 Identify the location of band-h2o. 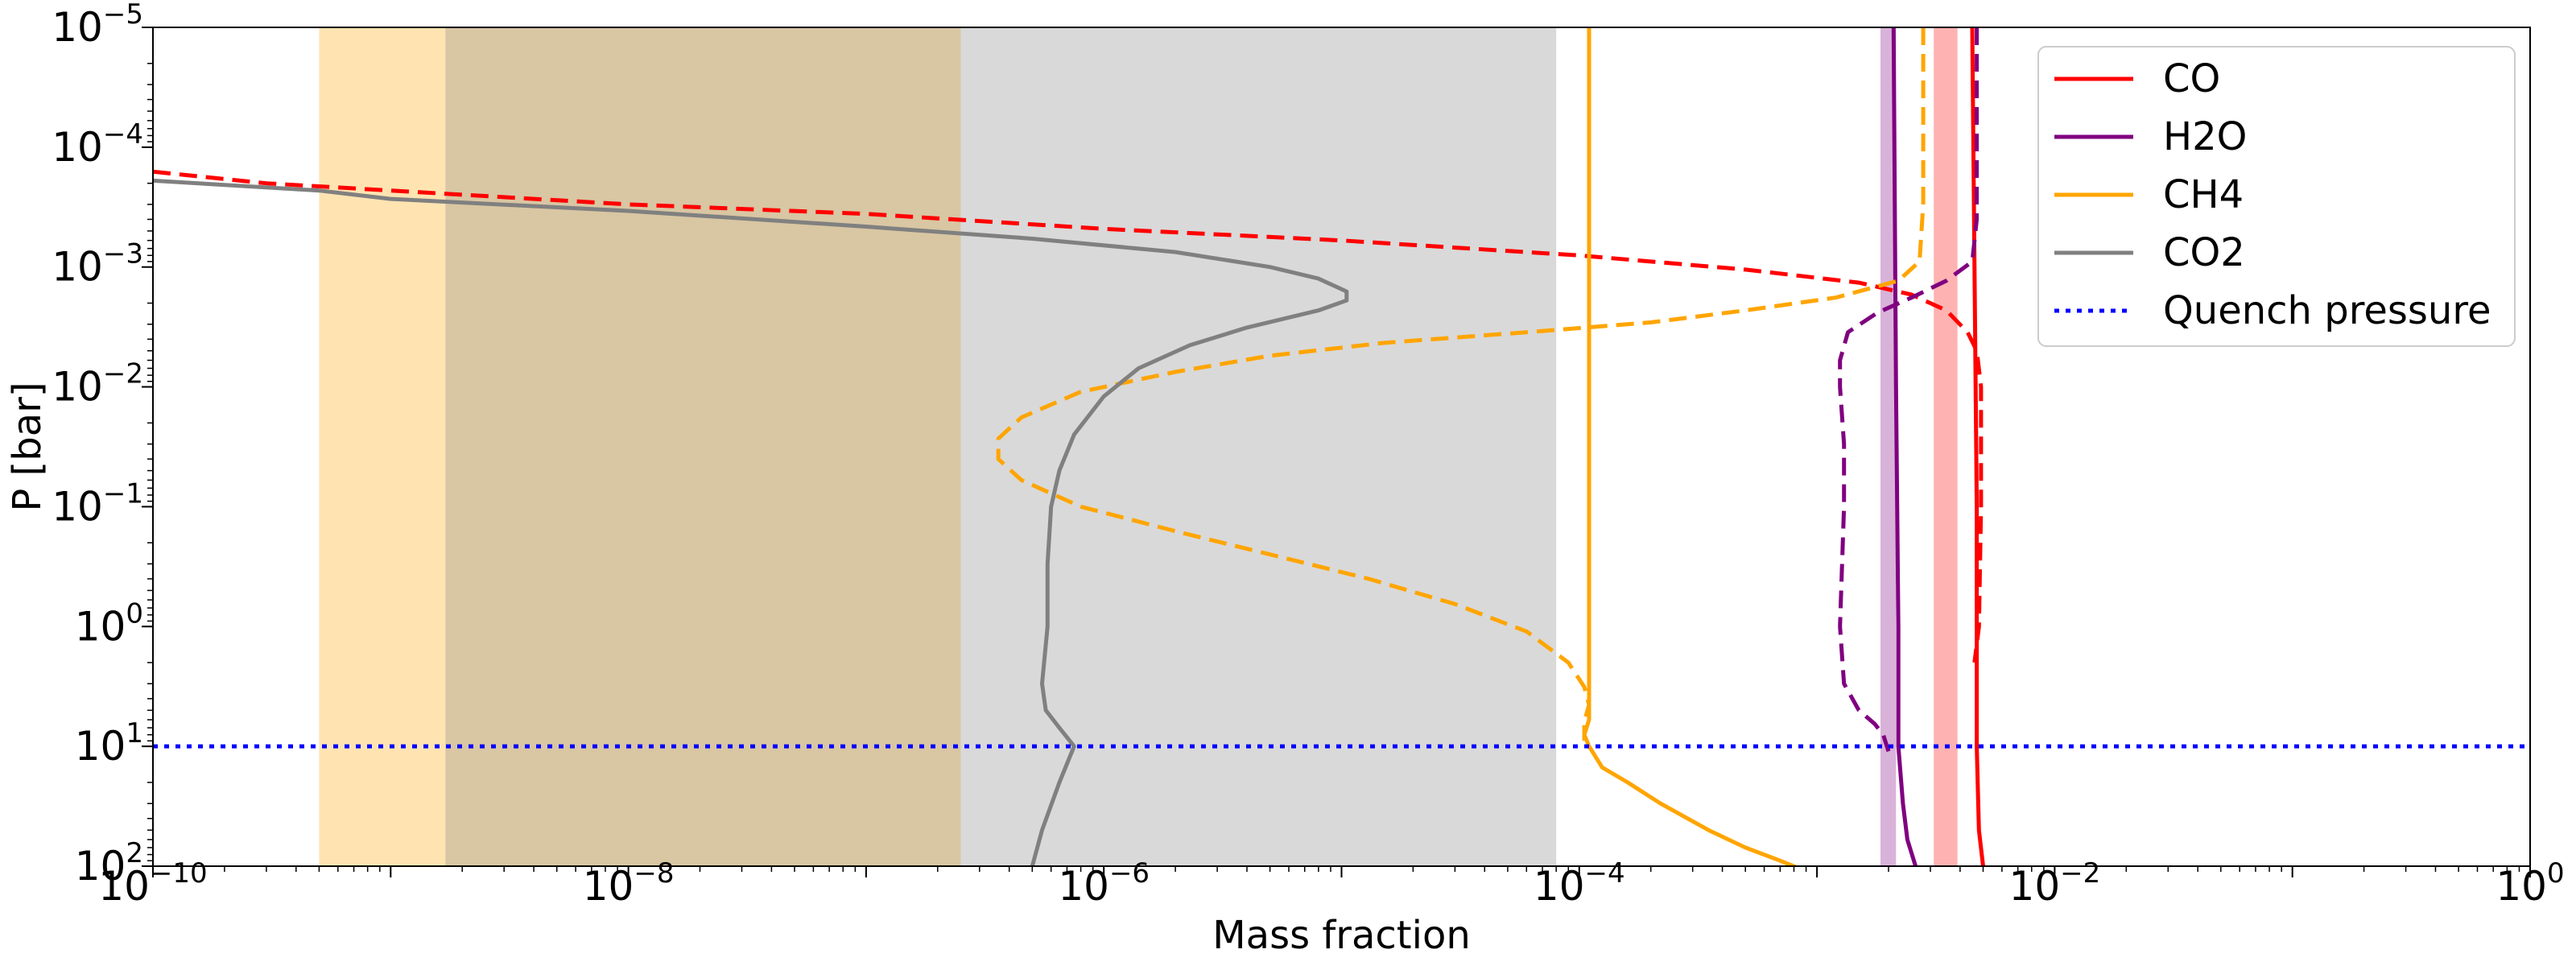
(1888, 446).